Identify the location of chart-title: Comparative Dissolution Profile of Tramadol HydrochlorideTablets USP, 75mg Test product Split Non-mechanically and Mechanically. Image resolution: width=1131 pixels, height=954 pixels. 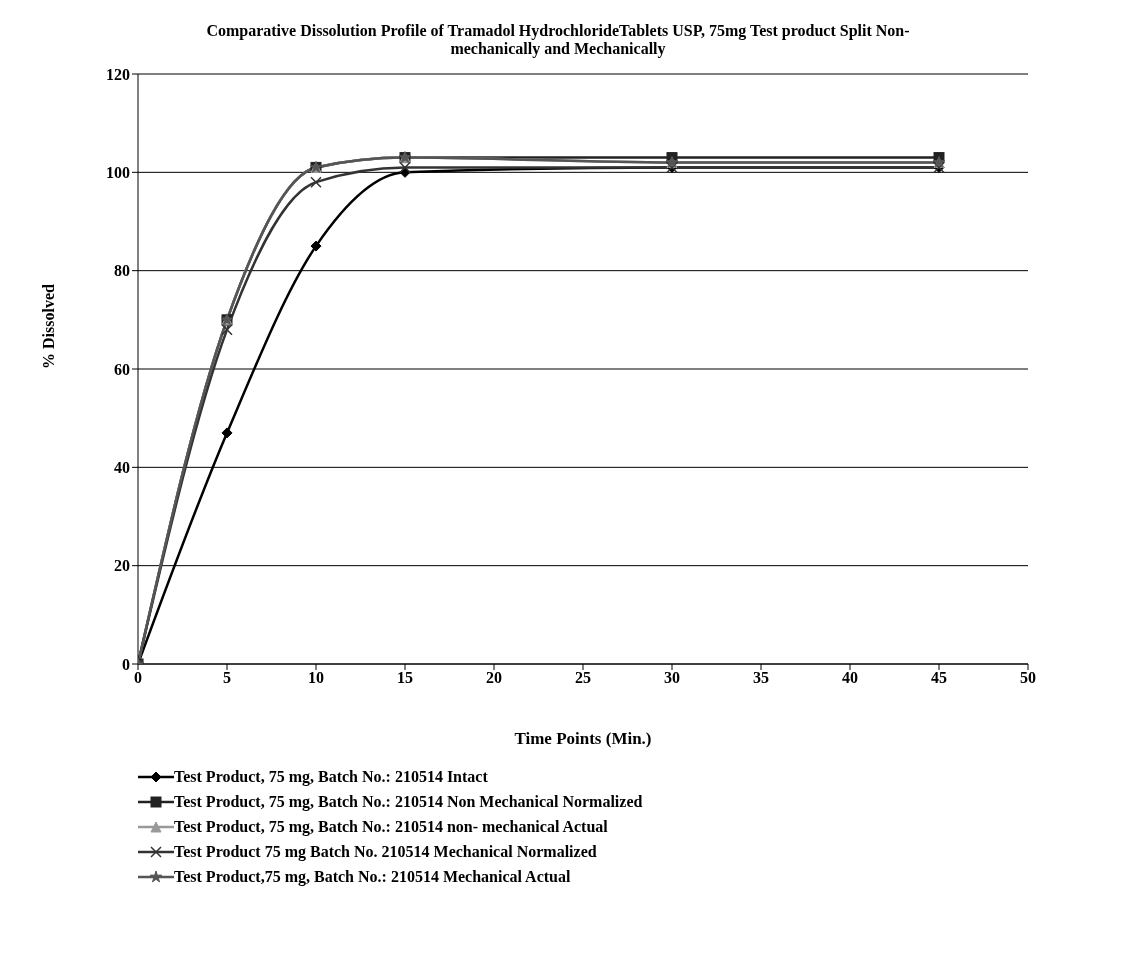
(558, 40).